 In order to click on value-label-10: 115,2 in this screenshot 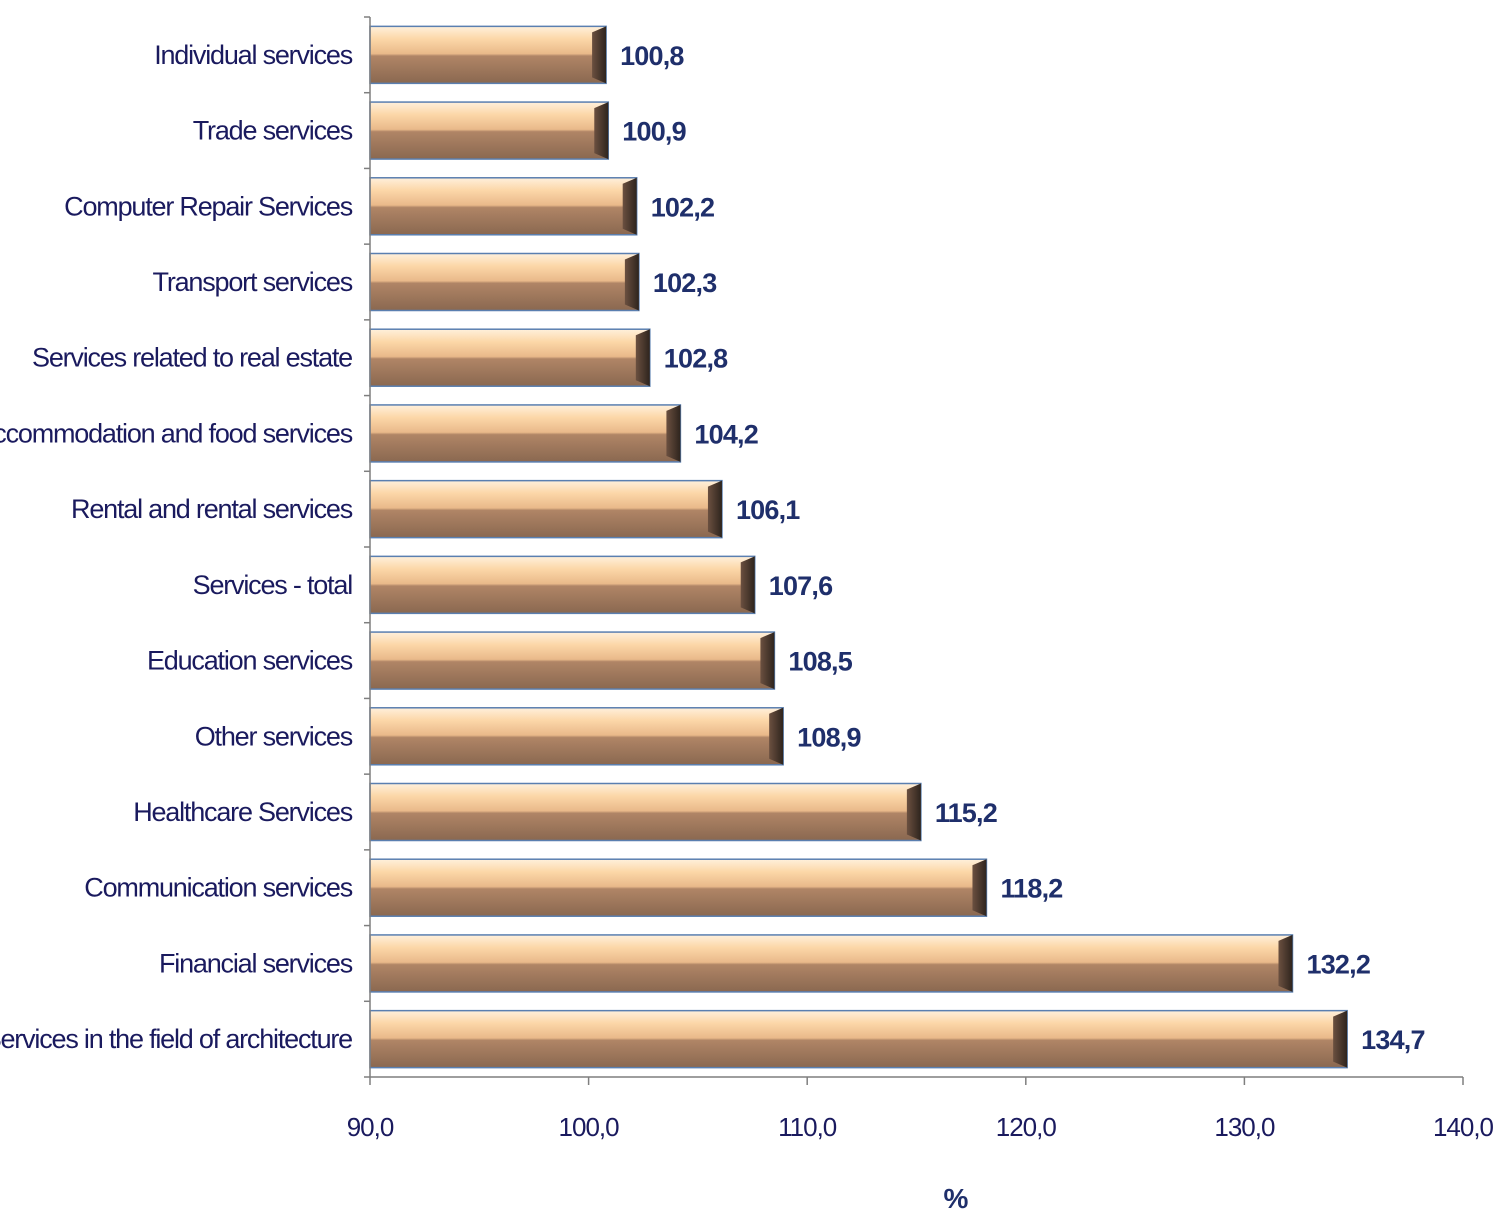, I will do `click(966, 813)`.